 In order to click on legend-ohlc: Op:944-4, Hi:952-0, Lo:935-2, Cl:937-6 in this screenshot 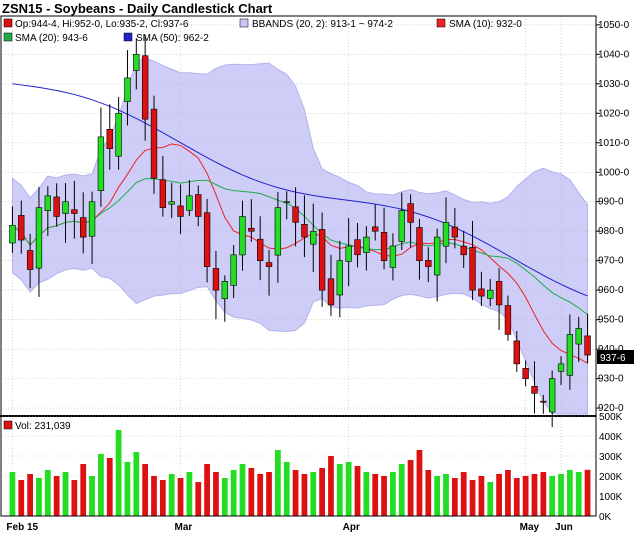, I will do `click(102, 24)`.